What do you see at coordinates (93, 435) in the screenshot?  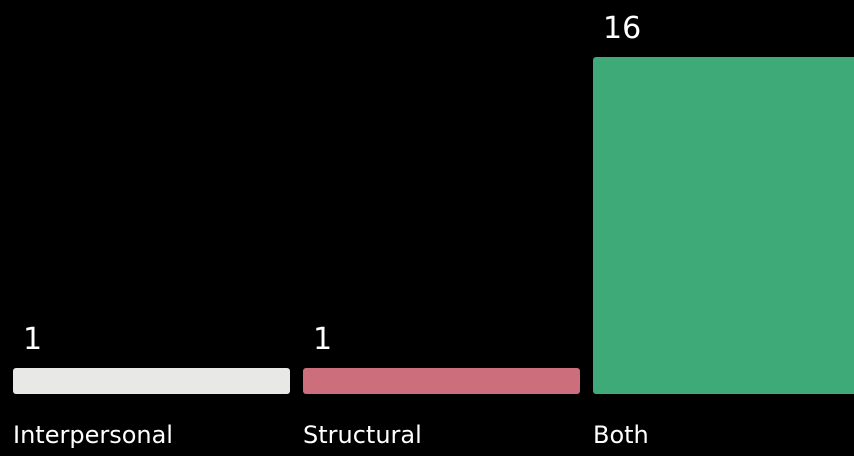 I see `category-label-interpersonal: Interpersonal` at bounding box center [93, 435].